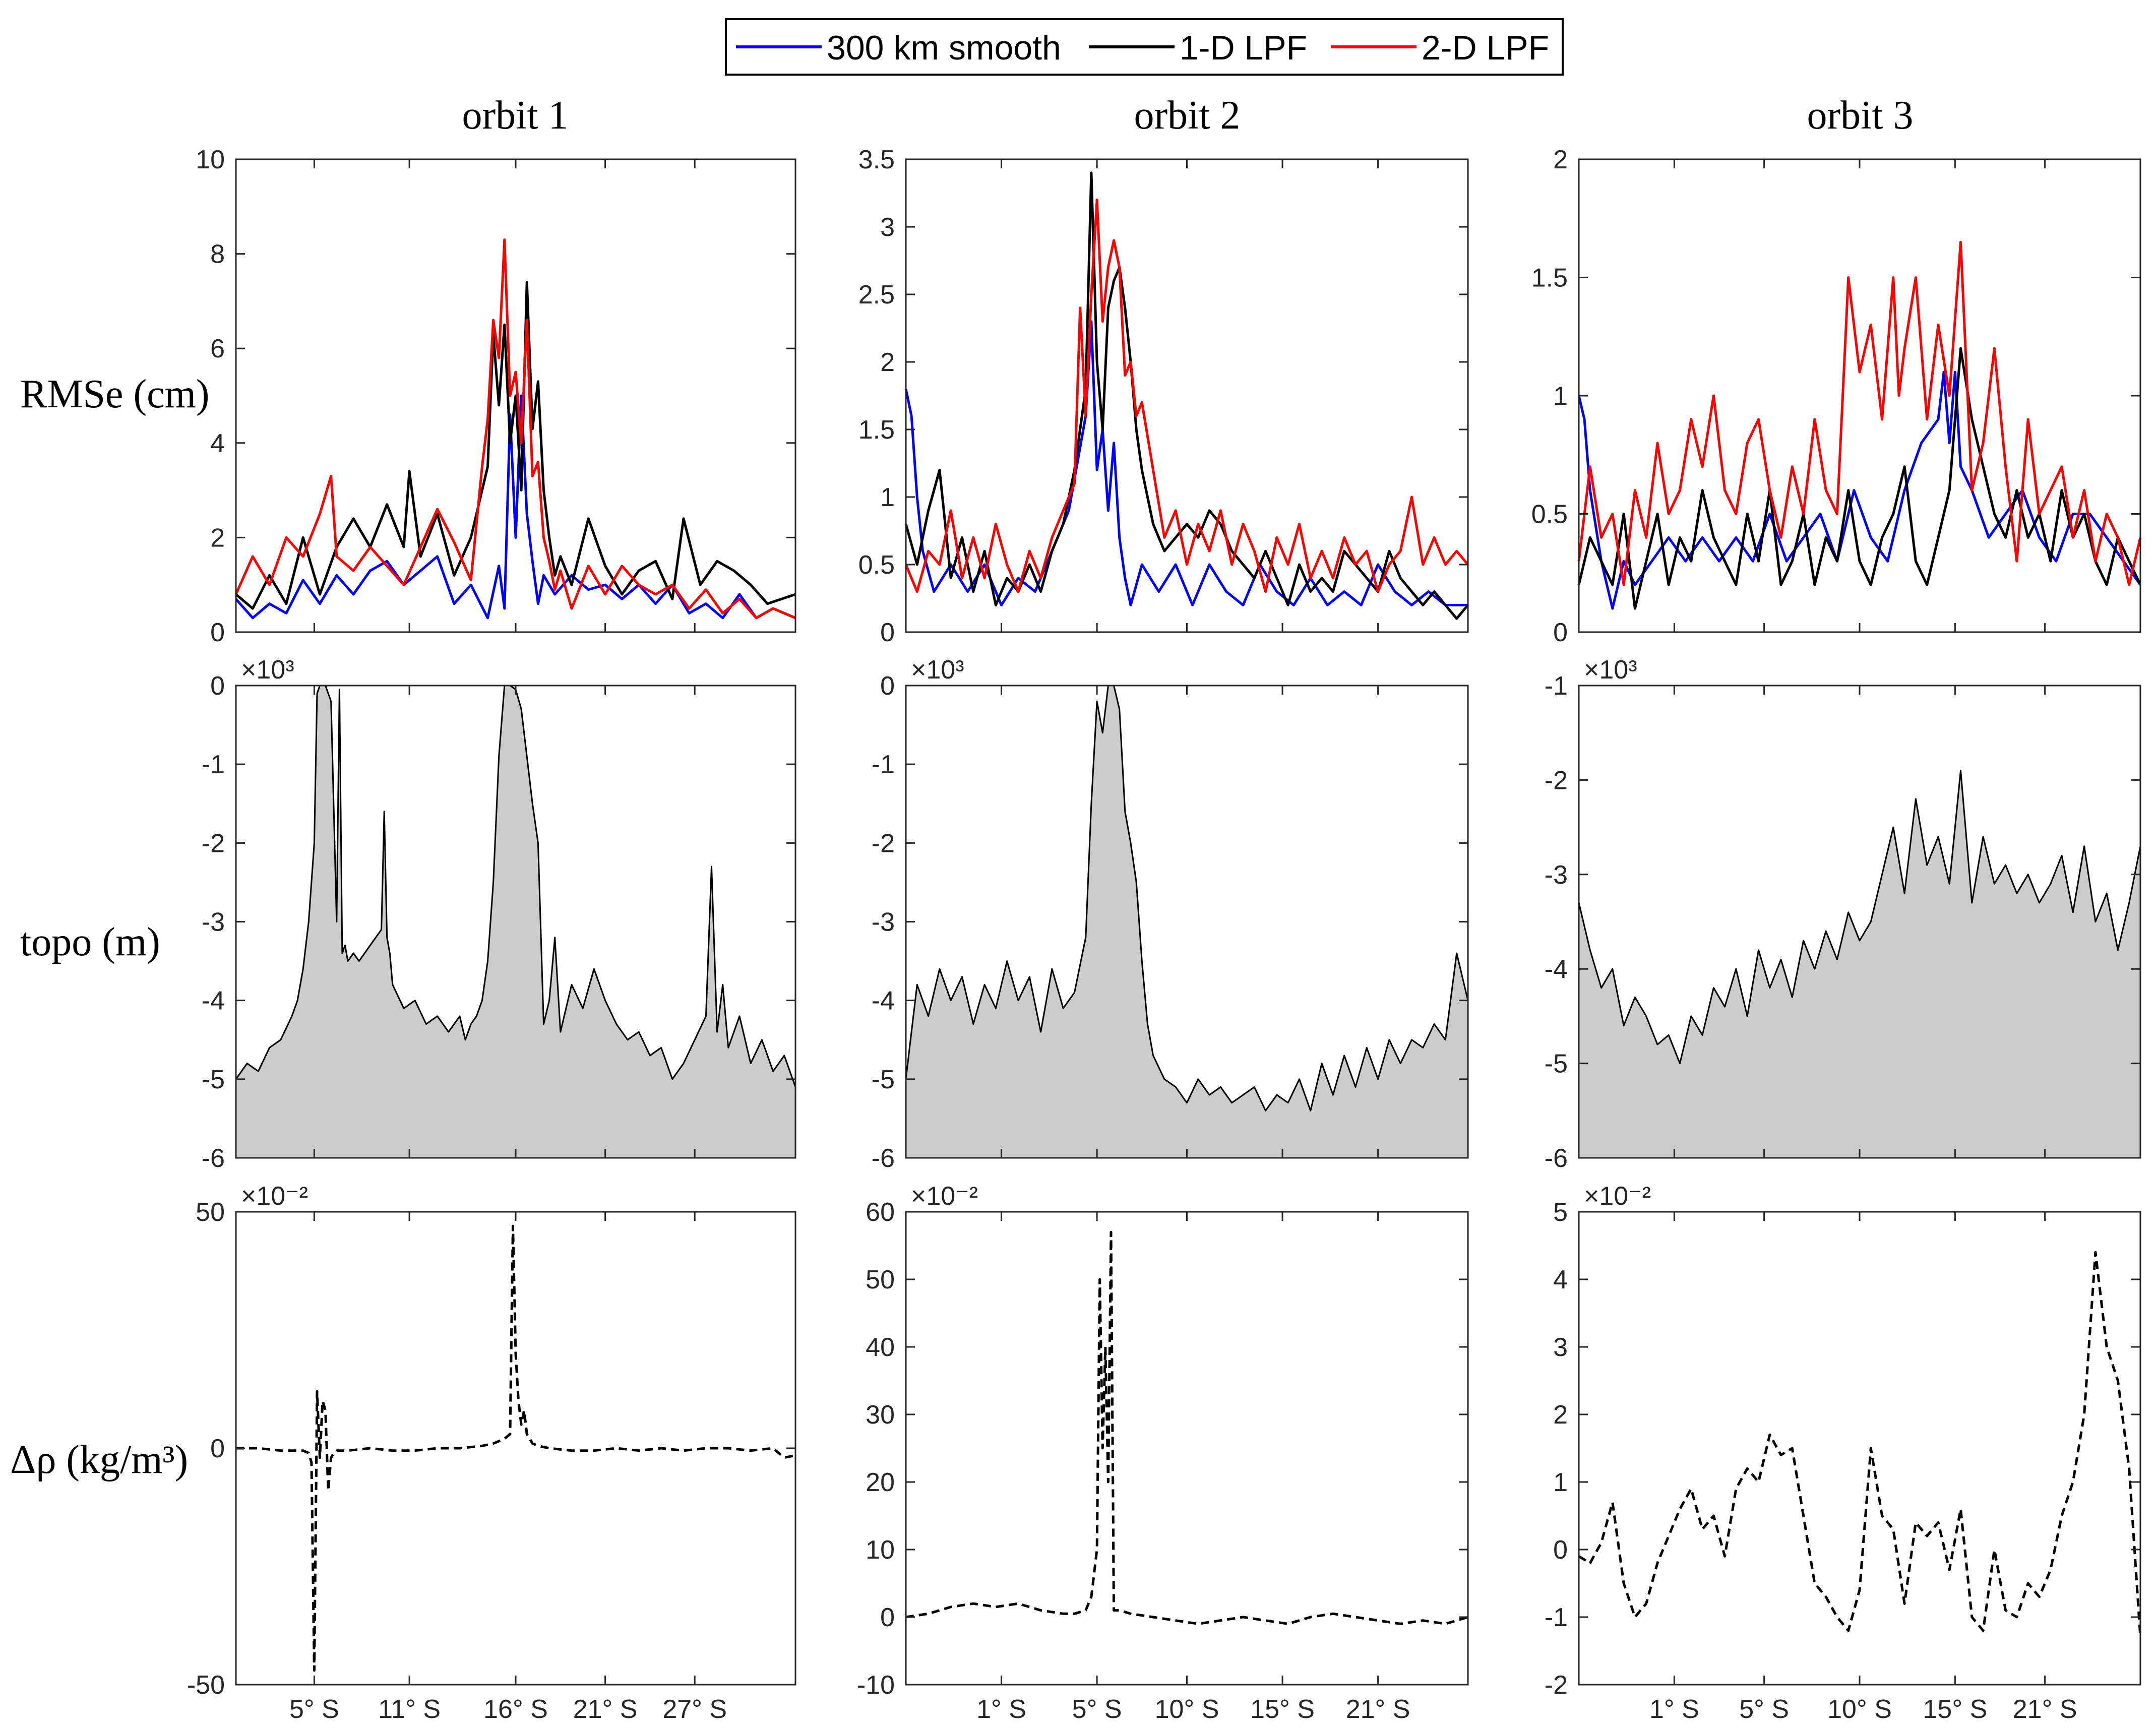 This screenshot has width=2156, height=1729. What do you see at coordinates (1560, 1550) in the screenshot?
I see `drho-orbit3-ytick-label: 0` at bounding box center [1560, 1550].